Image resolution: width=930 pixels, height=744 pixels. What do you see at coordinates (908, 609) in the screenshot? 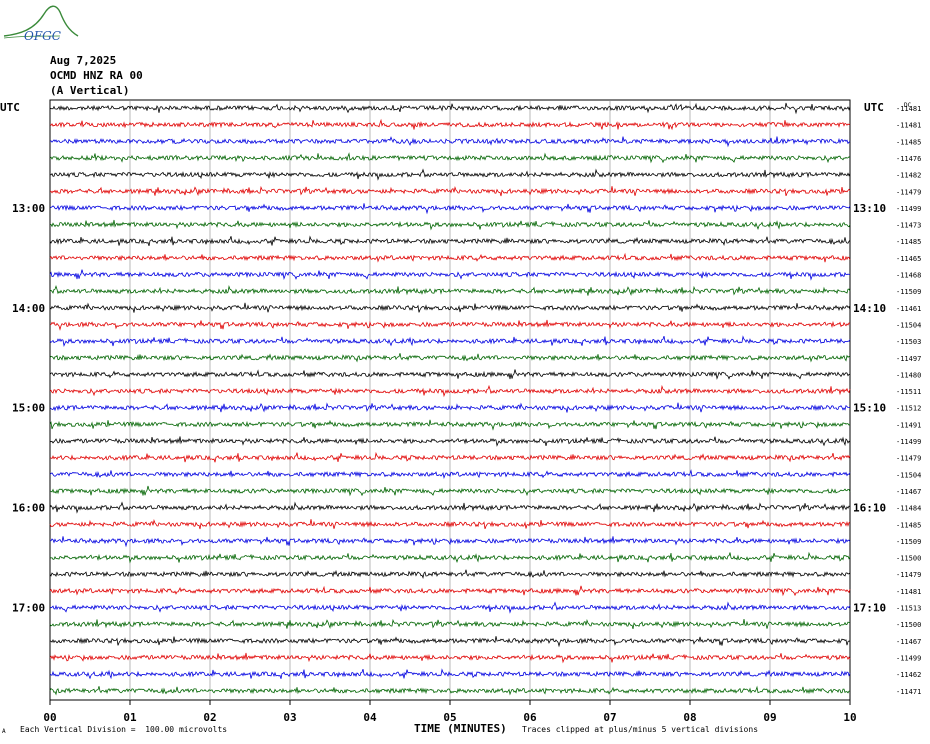
I see `dc-offset-30: -11513` at bounding box center [908, 609].